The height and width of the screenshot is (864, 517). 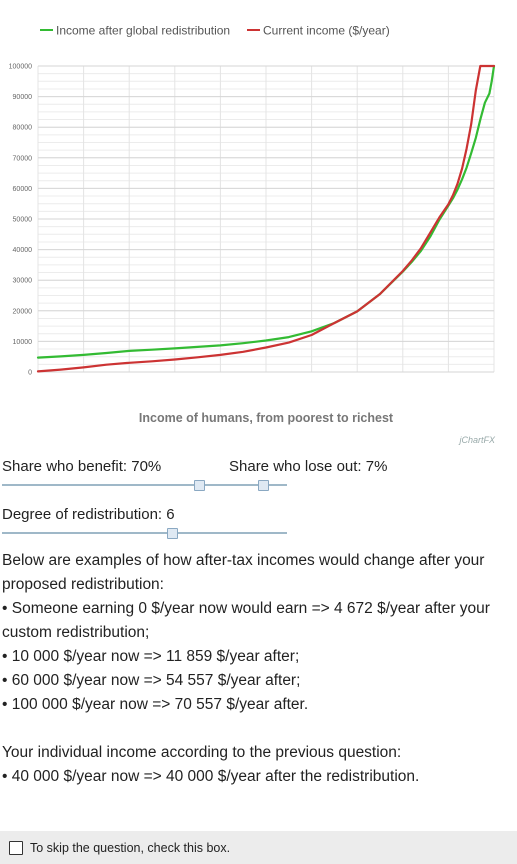 What do you see at coordinates (258, 847) in the screenshot?
I see `skip-bar: To skip the question, check this box.` at bounding box center [258, 847].